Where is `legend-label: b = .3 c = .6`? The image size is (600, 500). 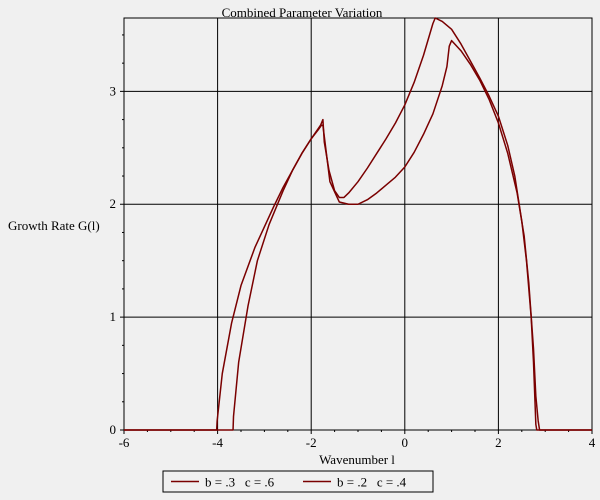
legend-label: b = .3 c = .6 is located at coordinates (240, 482).